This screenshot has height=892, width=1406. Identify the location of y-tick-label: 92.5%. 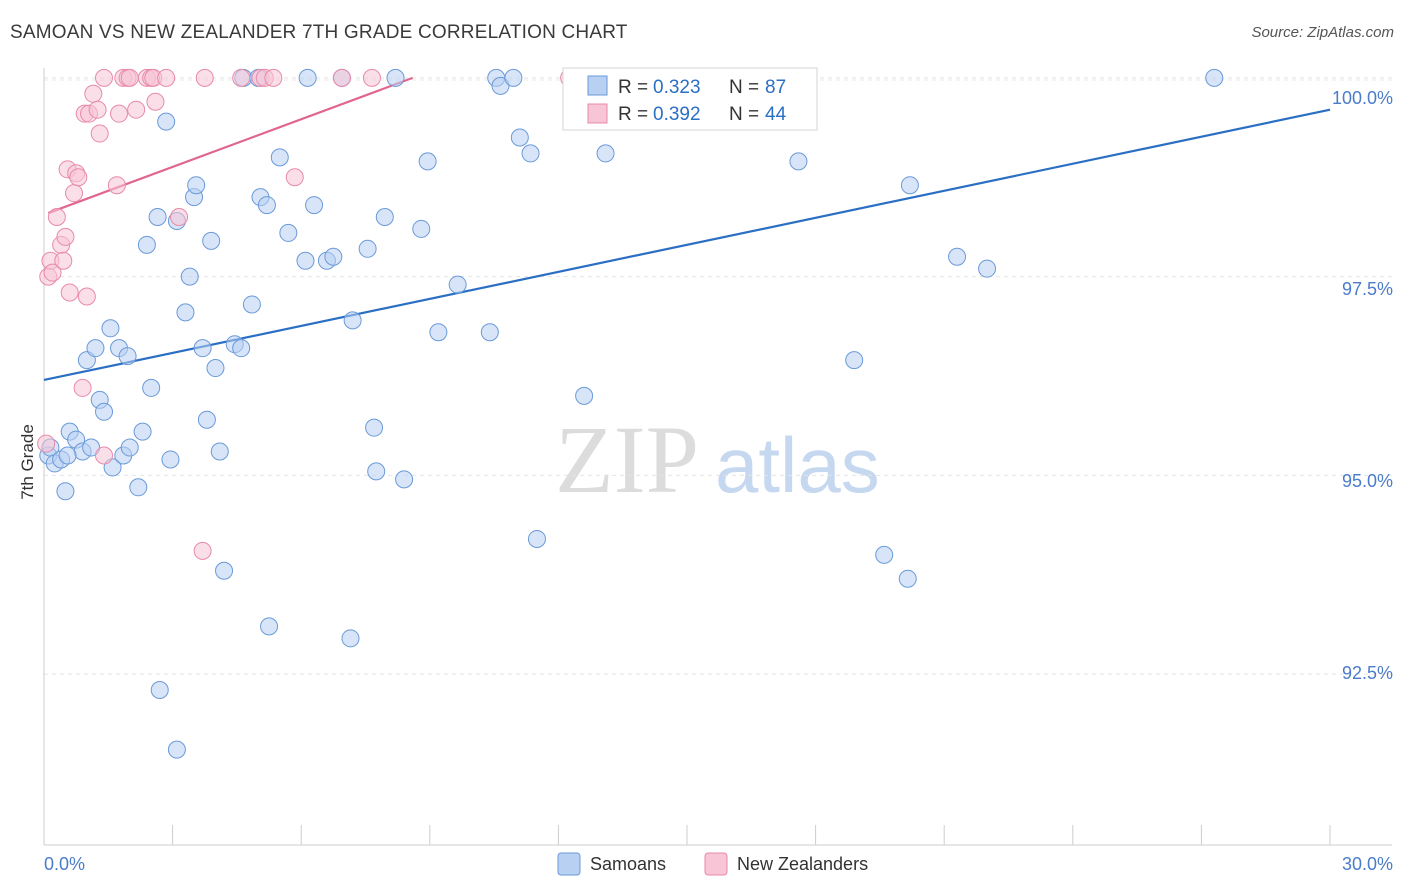
(1367, 673).